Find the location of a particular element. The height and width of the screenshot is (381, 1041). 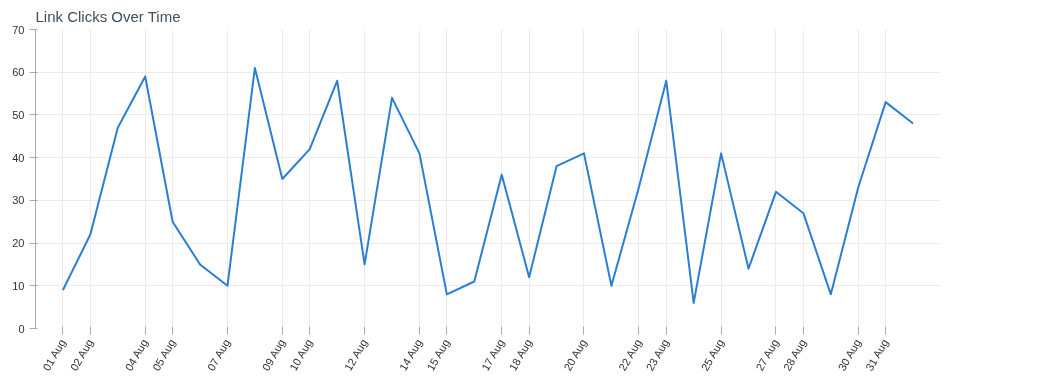

y-tick-label: 10 is located at coordinates (18, 285).